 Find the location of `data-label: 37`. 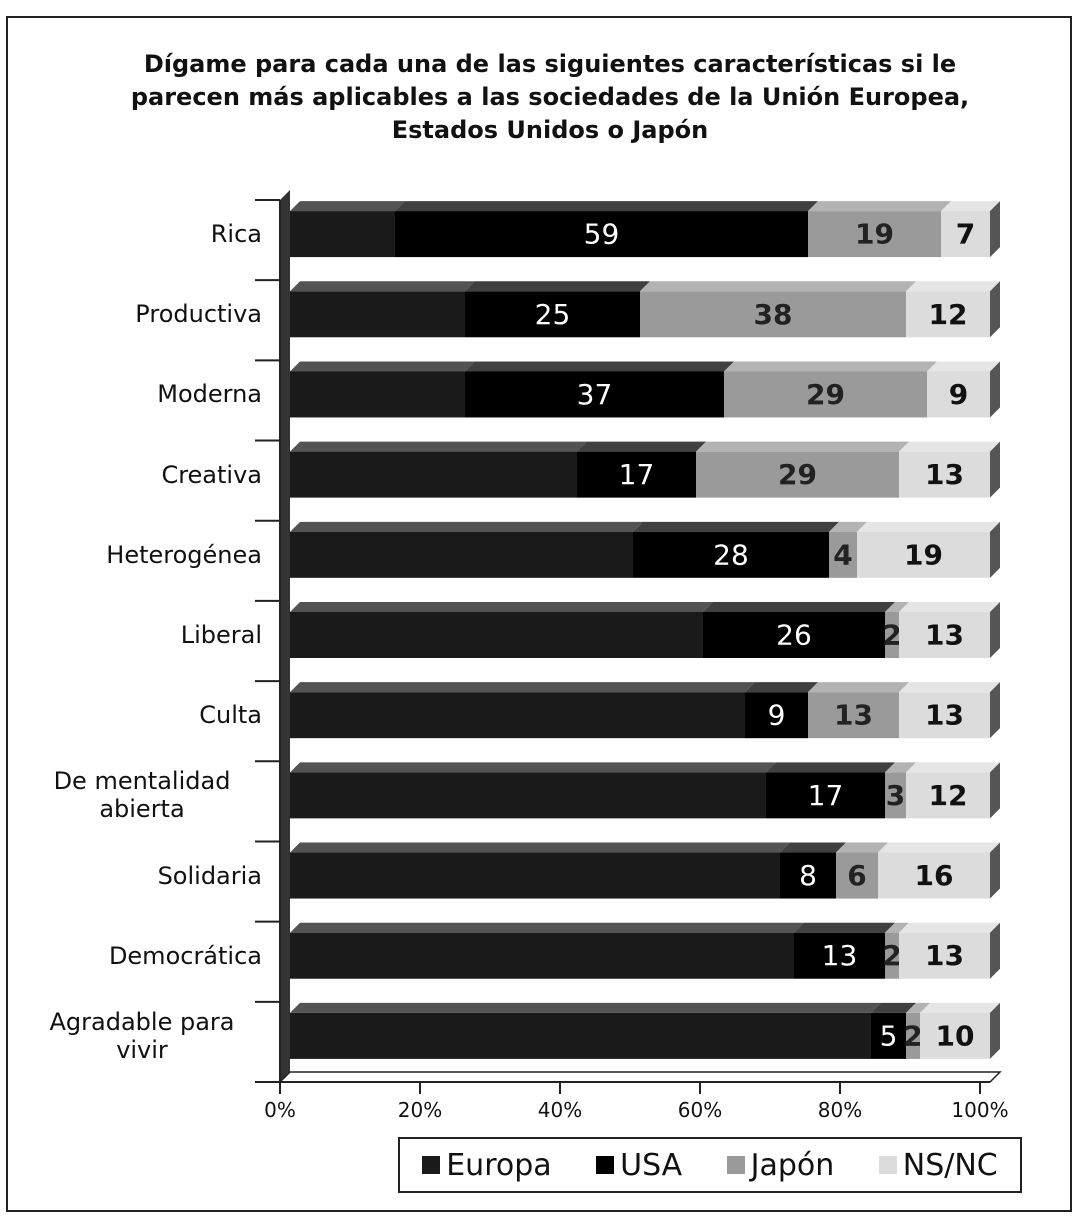

data-label: 37 is located at coordinates (595, 394).